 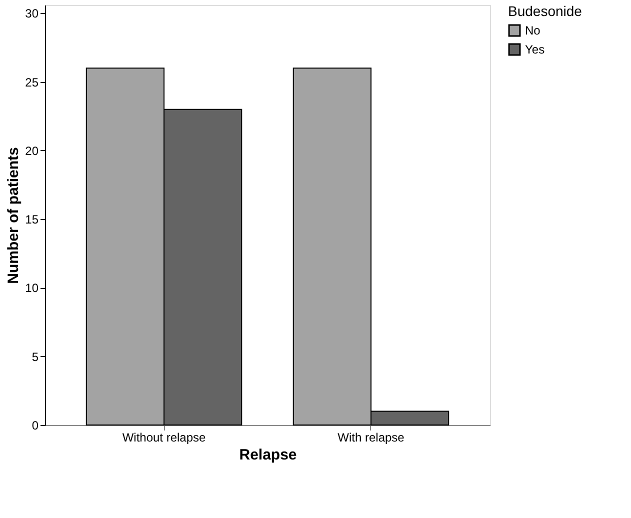 What do you see at coordinates (32, 288) in the screenshot?
I see `y-tick-label: 10` at bounding box center [32, 288].